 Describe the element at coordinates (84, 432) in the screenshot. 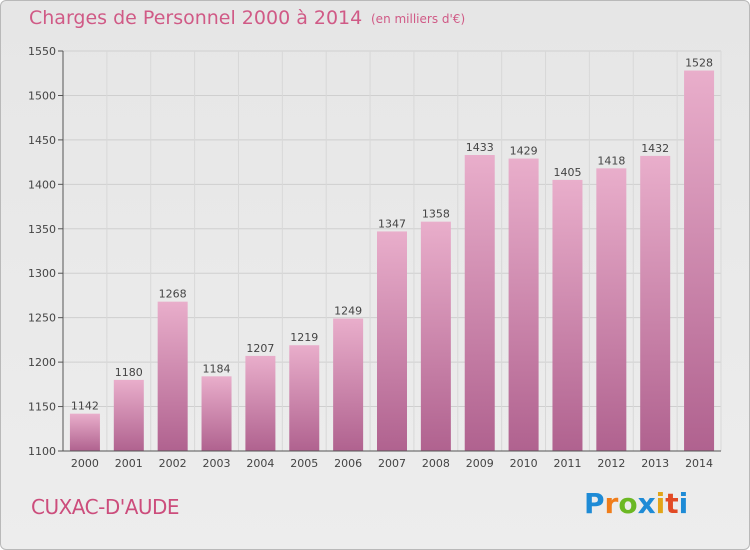

I see `bar-2000` at that location.